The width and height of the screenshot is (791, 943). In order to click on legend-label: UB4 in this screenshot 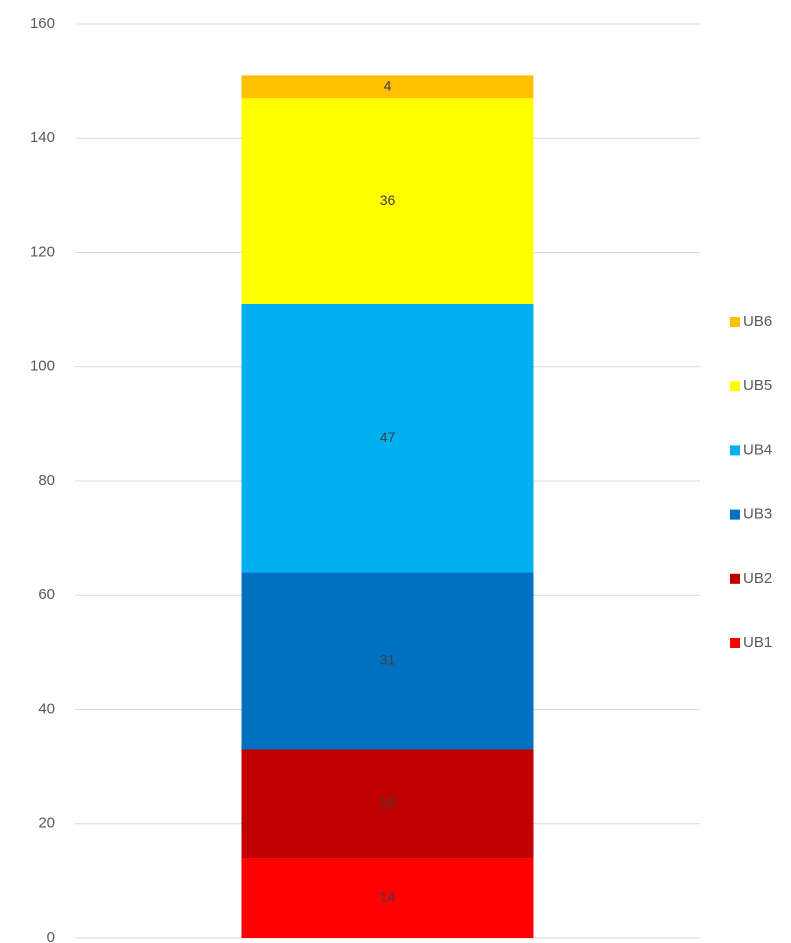, I will do `click(757, 449)`.